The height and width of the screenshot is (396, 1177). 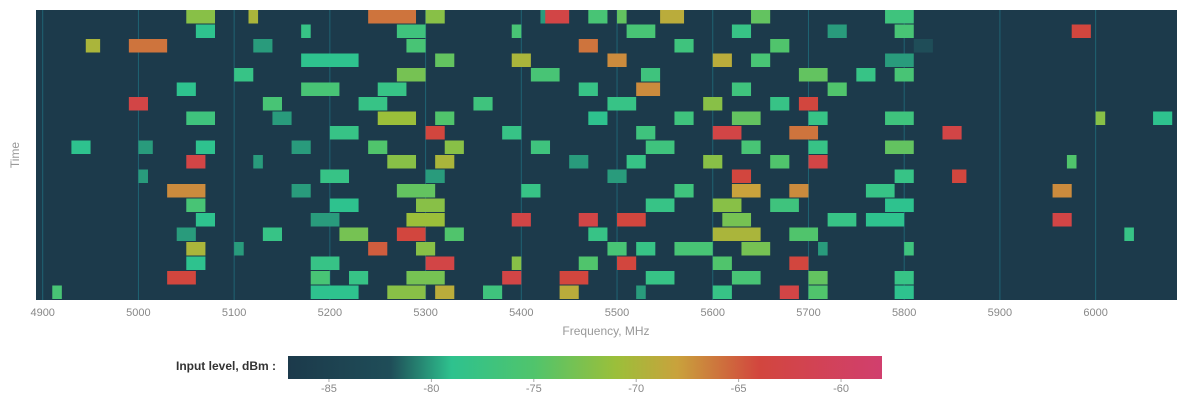 I want to click on colorbar-tick-label: -60, so click(x=841, y=389).